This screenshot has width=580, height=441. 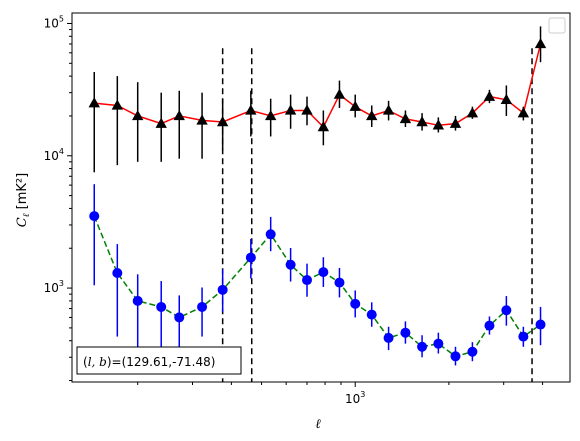 I want to click on x-axis-label: ℓ, so click(x=318, y=424).